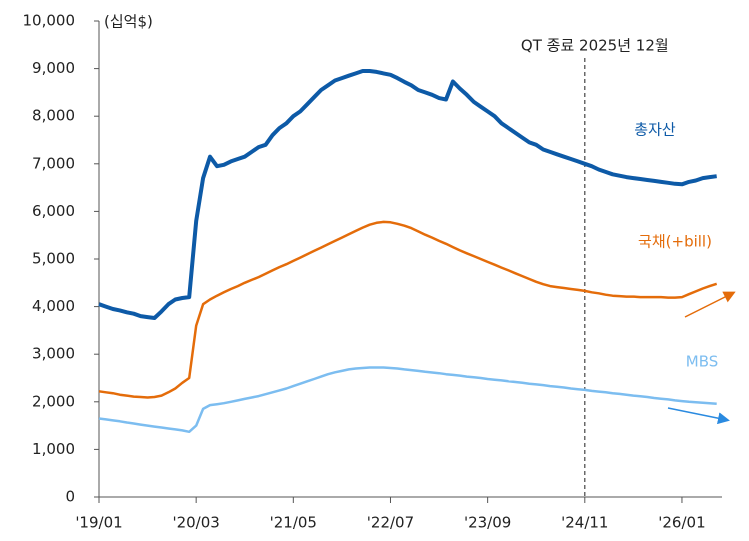  Describe the element at coordinates (407, 400) in the screenshot. I see `series-line` at that location.